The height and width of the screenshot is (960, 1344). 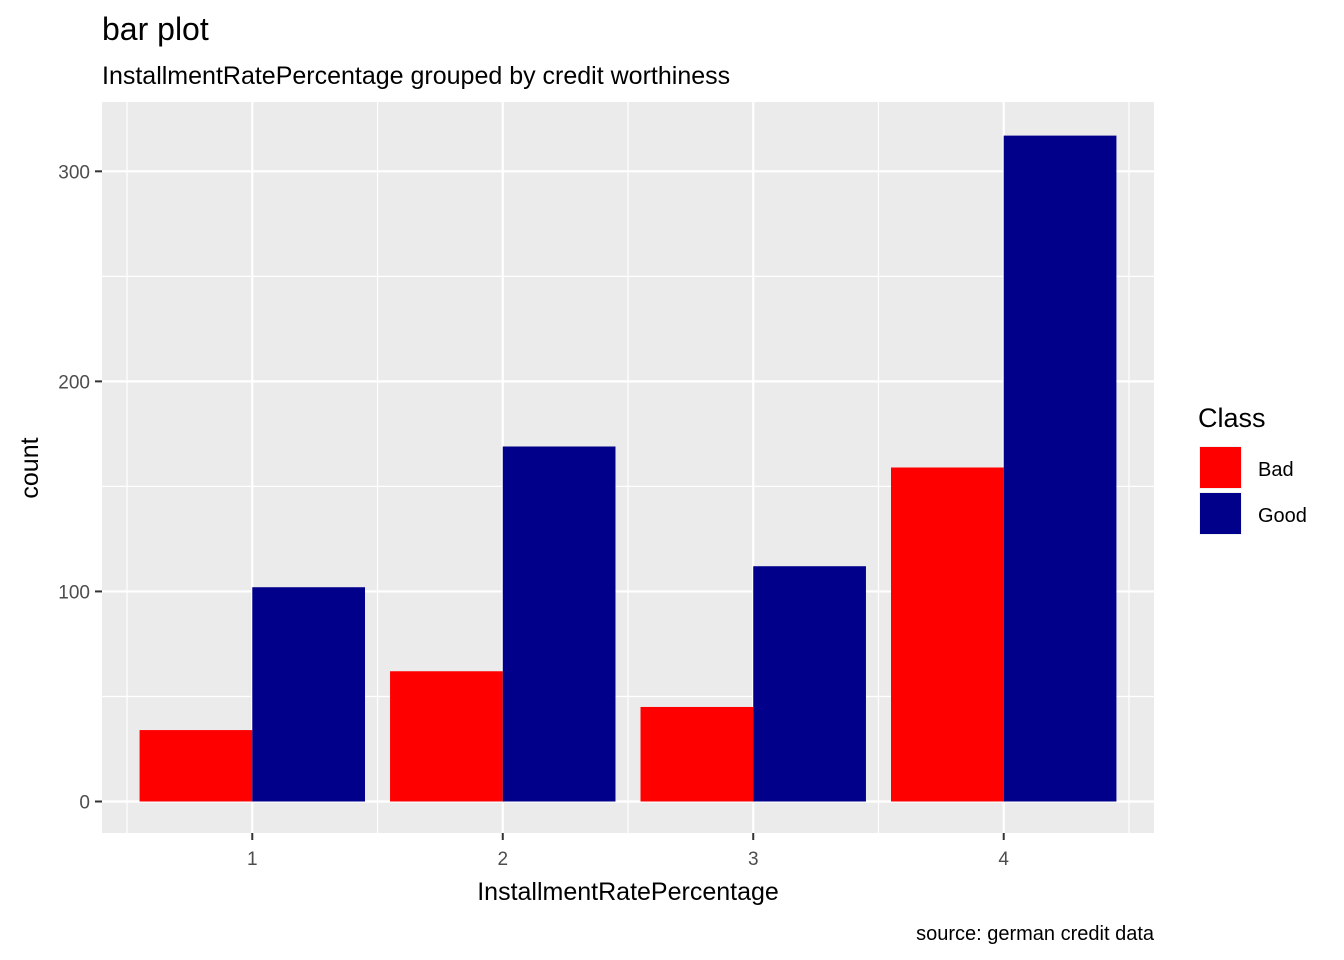 What do you see at coordinates (1276, 470) in the screenshot?
I see `legend-label-bad: Bad` at bounding box center [1276, 470].